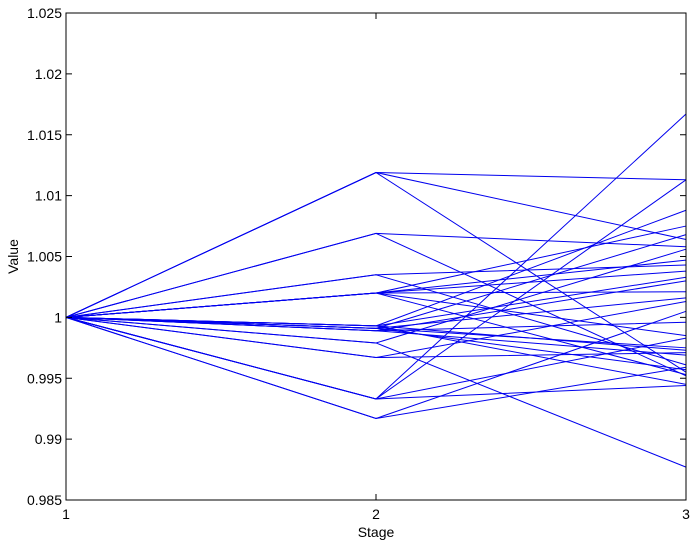 The height and width of the screenshot is (542, 695). What do you see at coordinates (44, 13) in the screenshot?
I see `y-tick-label: 1.025` at bounding box center [44, 13].